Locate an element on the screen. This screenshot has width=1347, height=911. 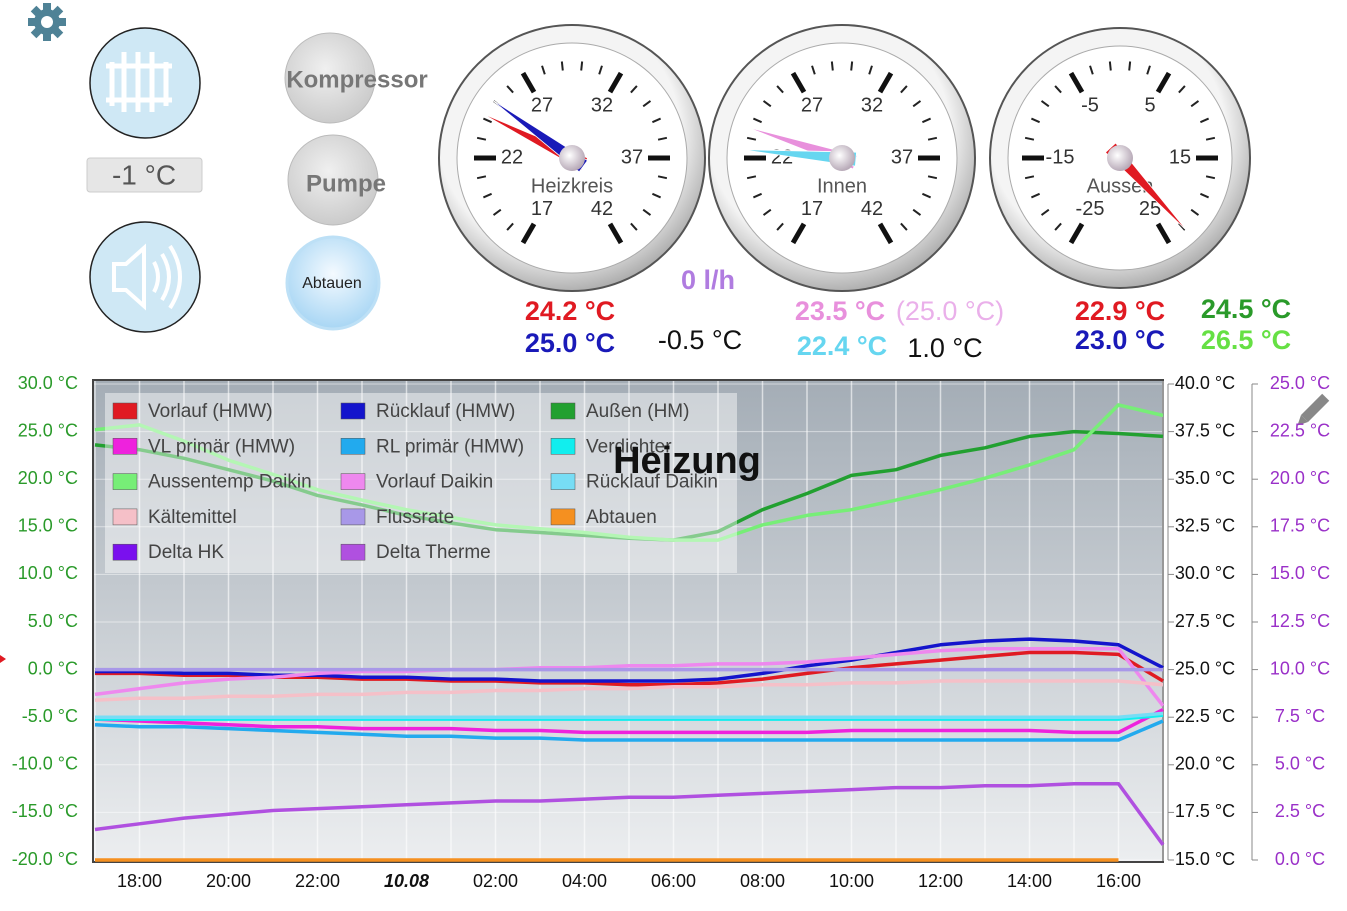
y-tick-label: 10.0 °C is located at coordinates (48, 573).